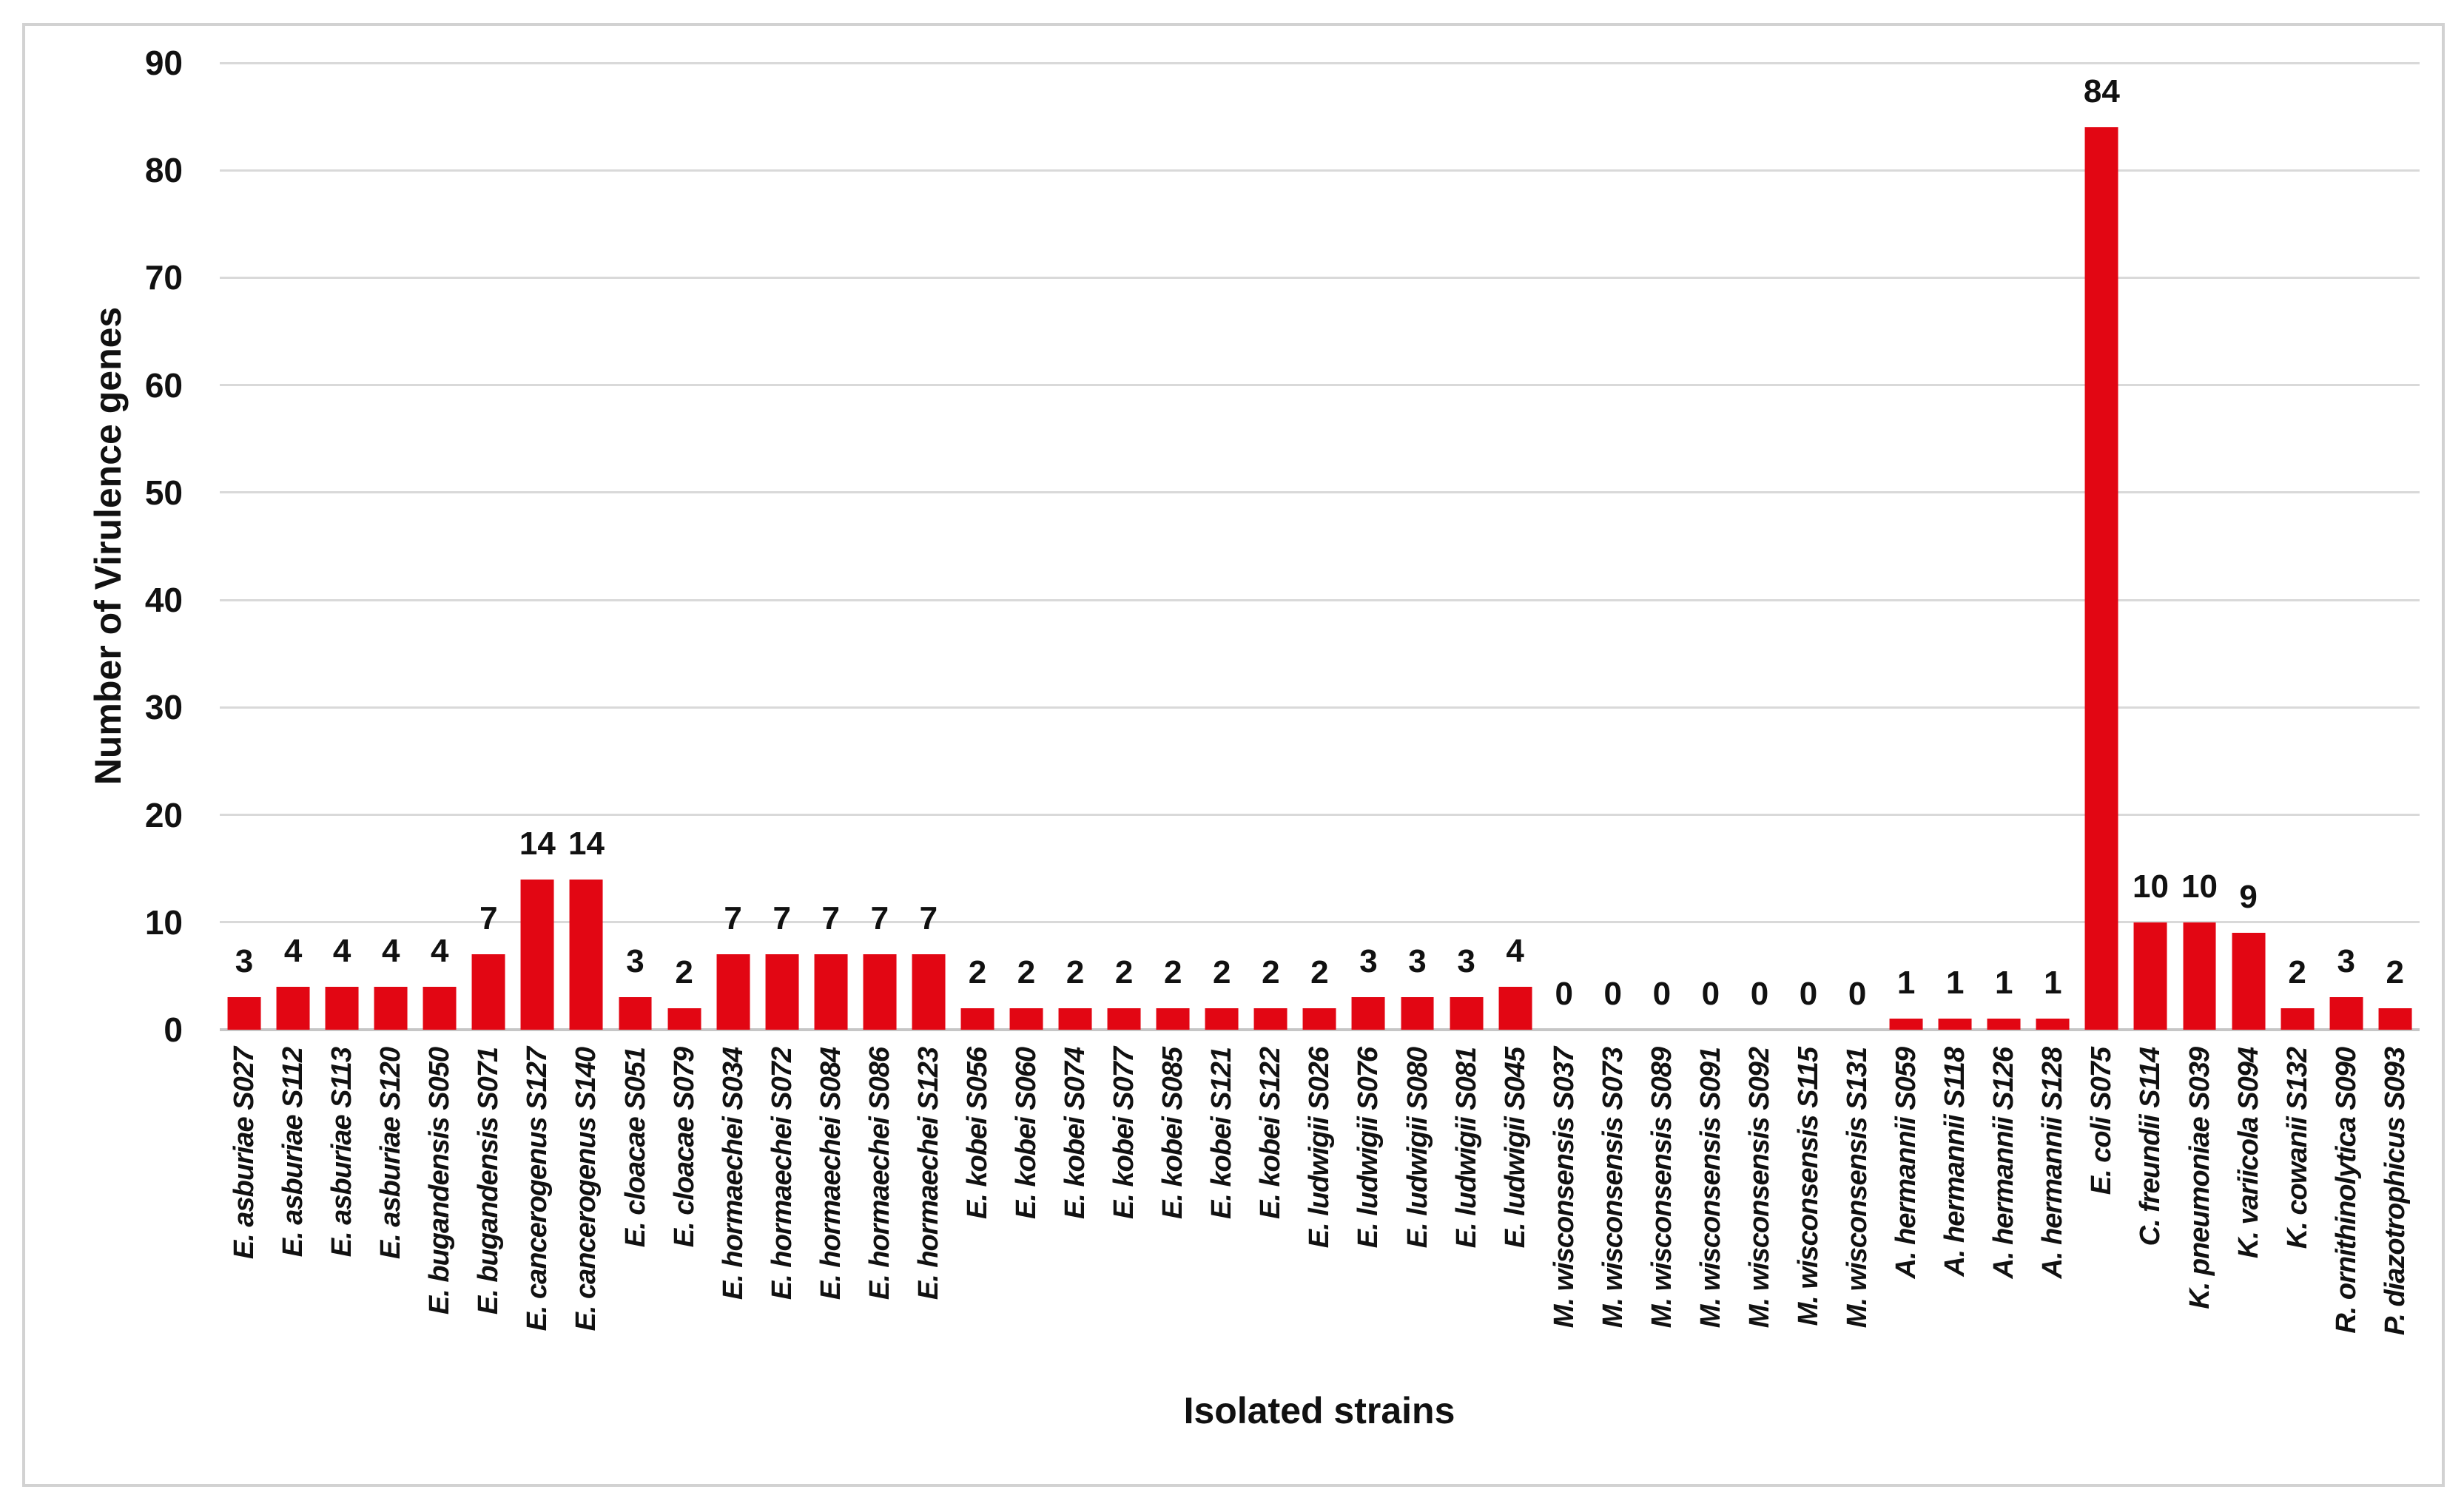 Image resolution: width=2464 pixels, height=1512 pixels. What do you see at coordinates (2150, 654) in the screenshot?
I see `bar-slot: 10 C. freundii S114` at bounding box center [2150, 654].